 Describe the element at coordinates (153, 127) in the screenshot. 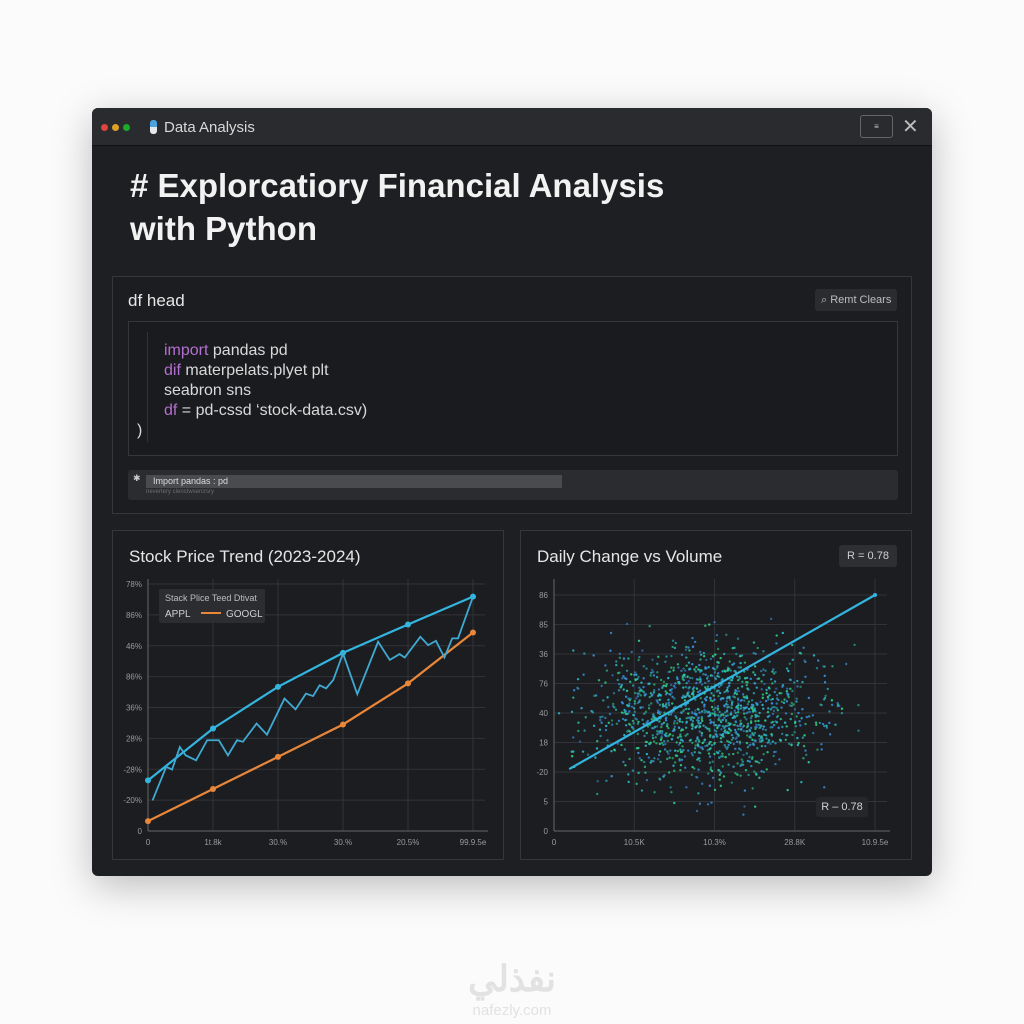

I see `python-icon` at that location.